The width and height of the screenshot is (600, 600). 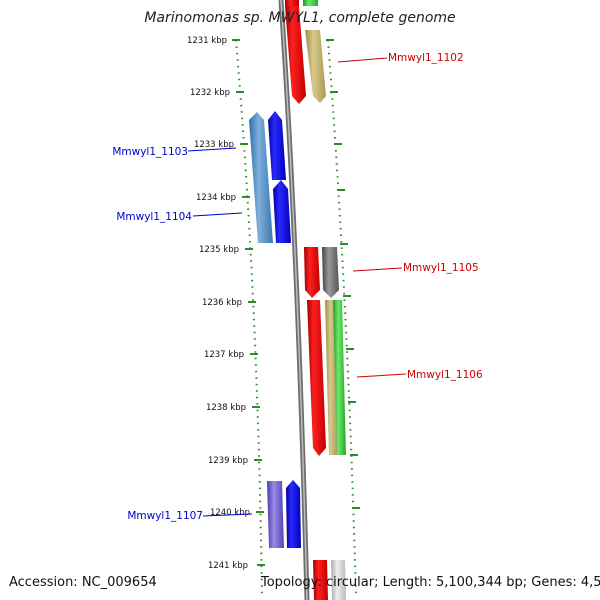 What do you see at coordinates (320, 580) in the screenshot?
I see `gene-bottom-red` at bounding box center [320, 580].